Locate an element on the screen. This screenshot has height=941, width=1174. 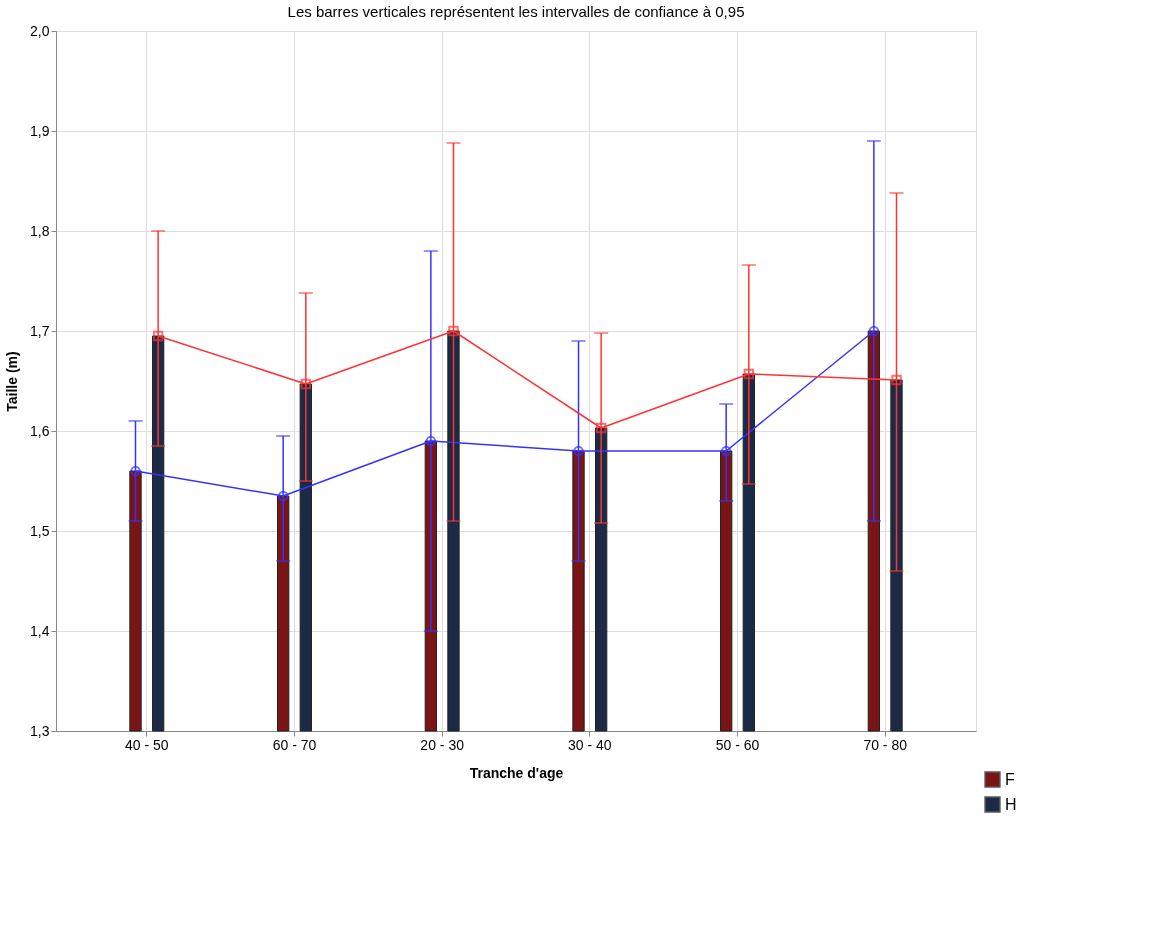
x-tick-label: 50 - 60 is located at coordinates (737, 744).